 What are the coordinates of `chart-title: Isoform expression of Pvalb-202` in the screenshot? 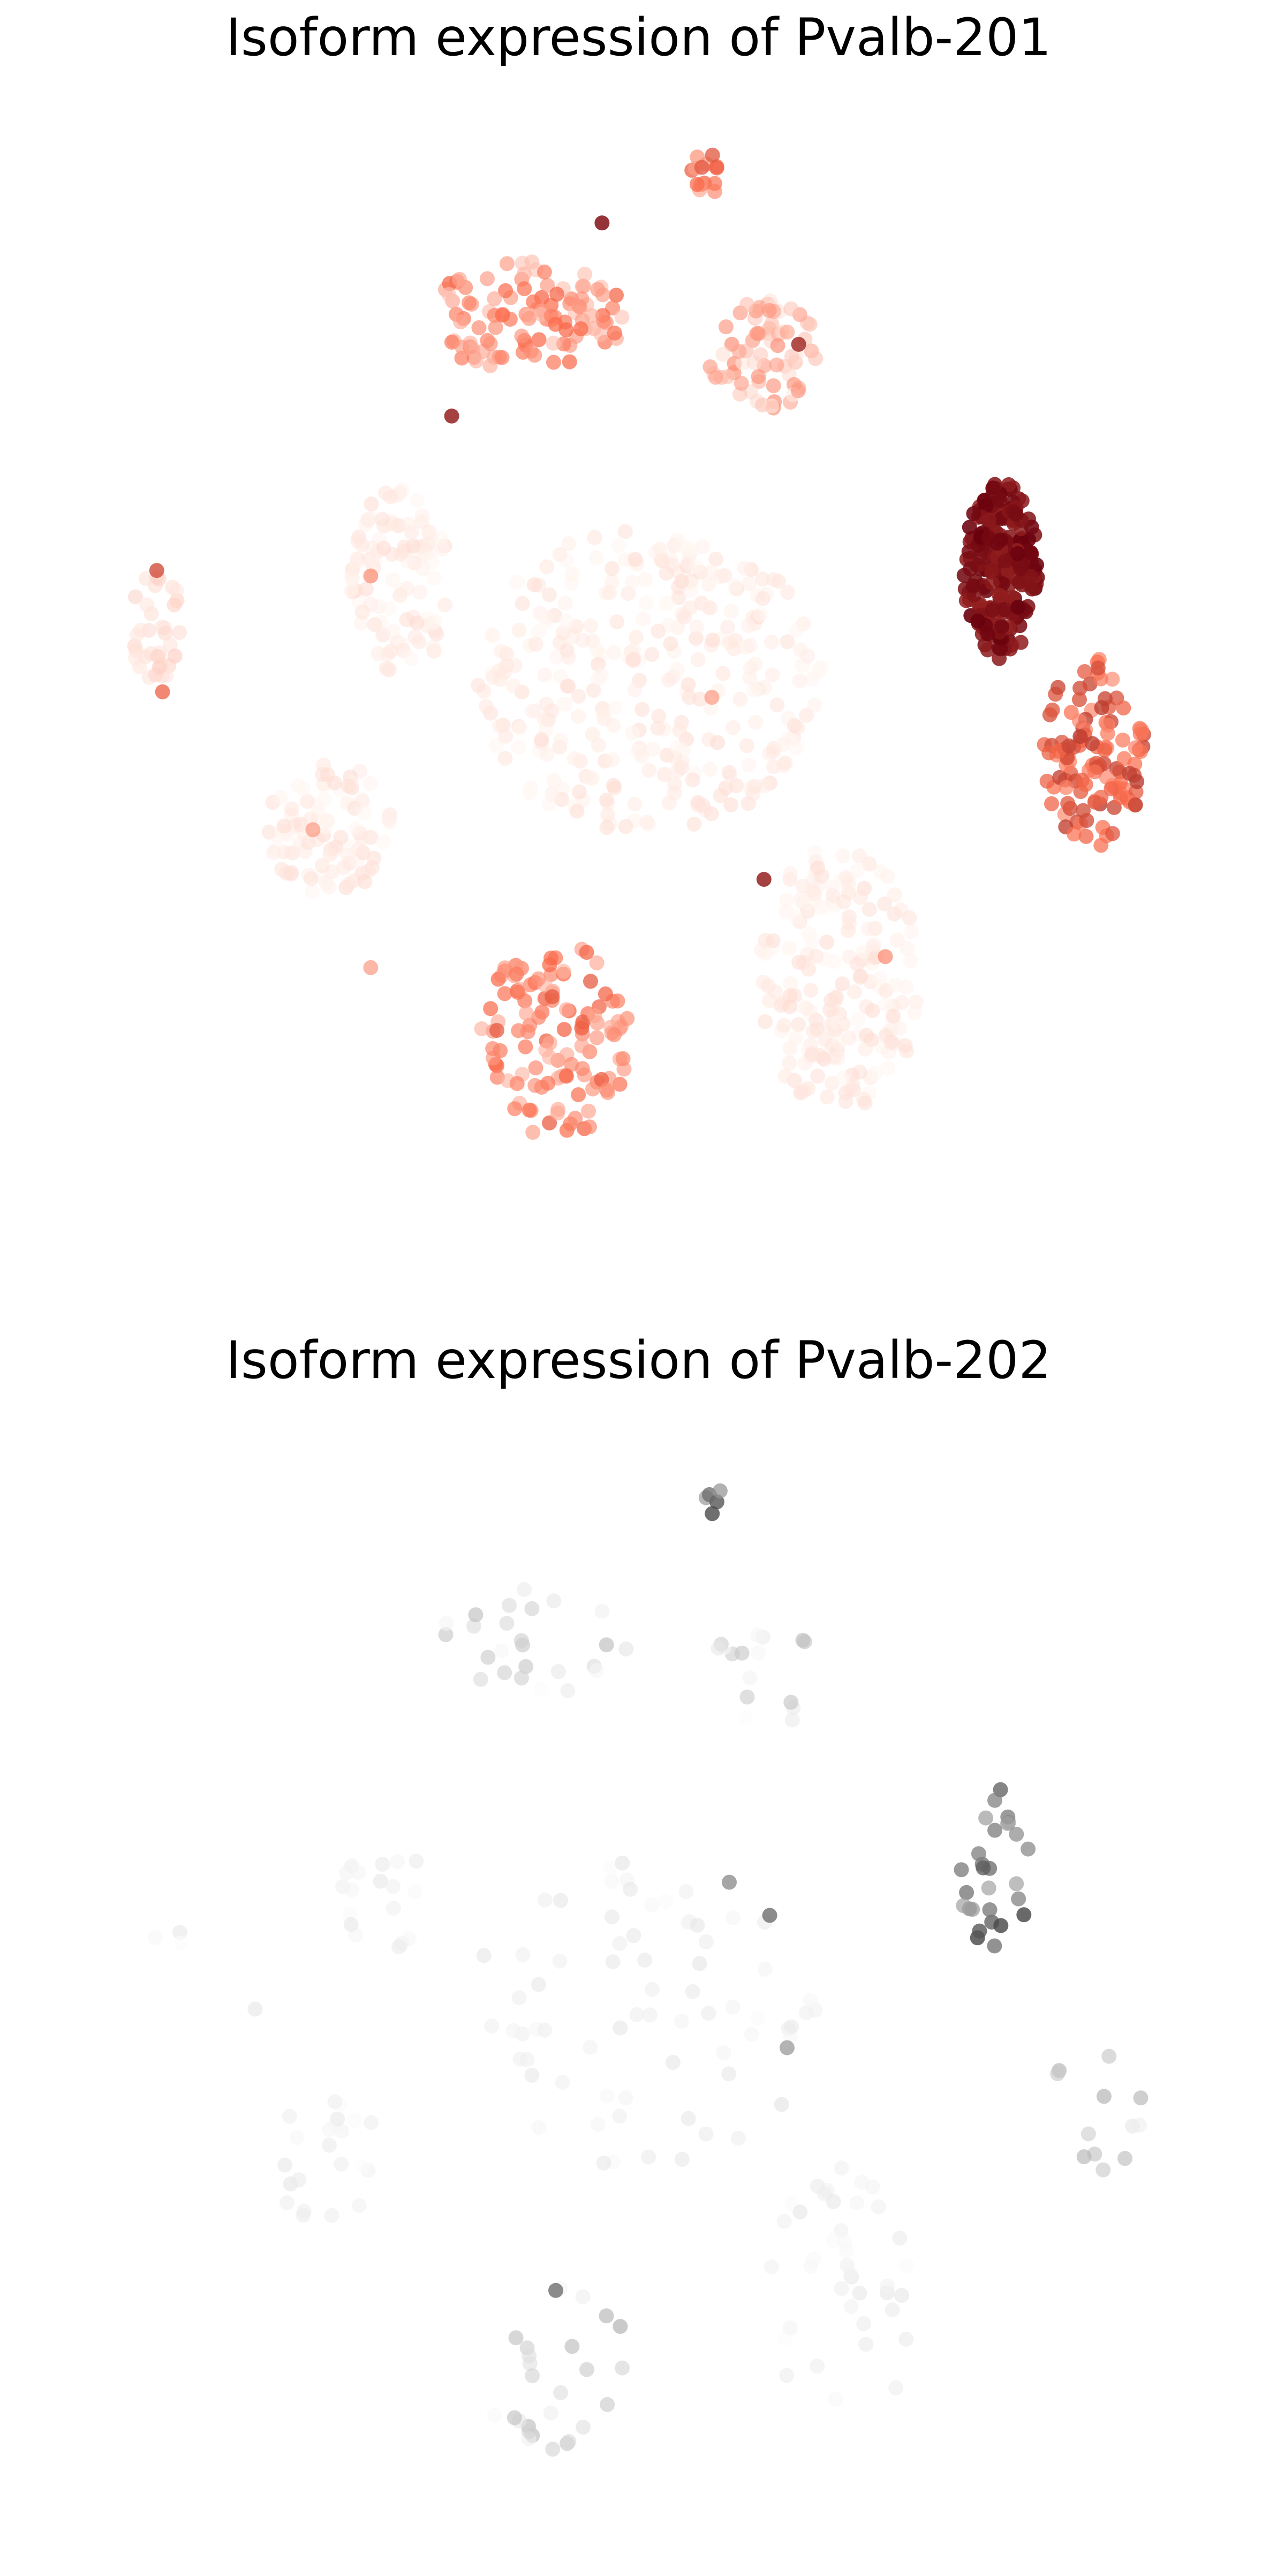 It's located at (638, 1360).